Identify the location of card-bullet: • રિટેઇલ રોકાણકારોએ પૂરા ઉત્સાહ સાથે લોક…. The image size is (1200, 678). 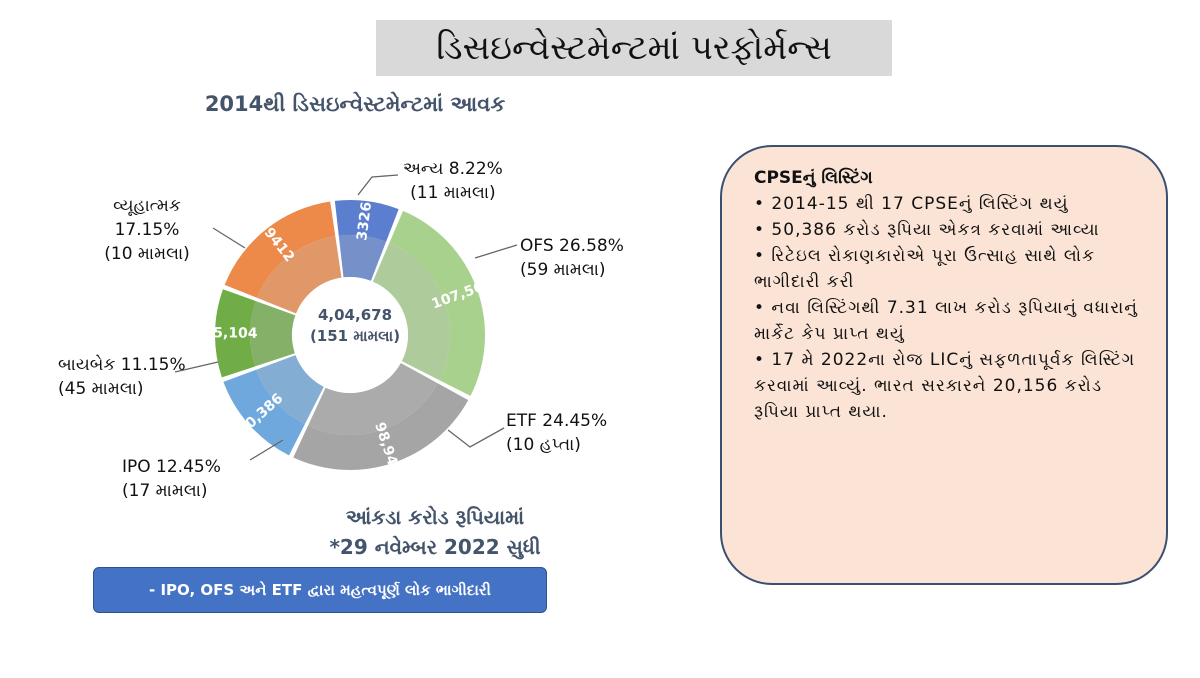
(924, 269).